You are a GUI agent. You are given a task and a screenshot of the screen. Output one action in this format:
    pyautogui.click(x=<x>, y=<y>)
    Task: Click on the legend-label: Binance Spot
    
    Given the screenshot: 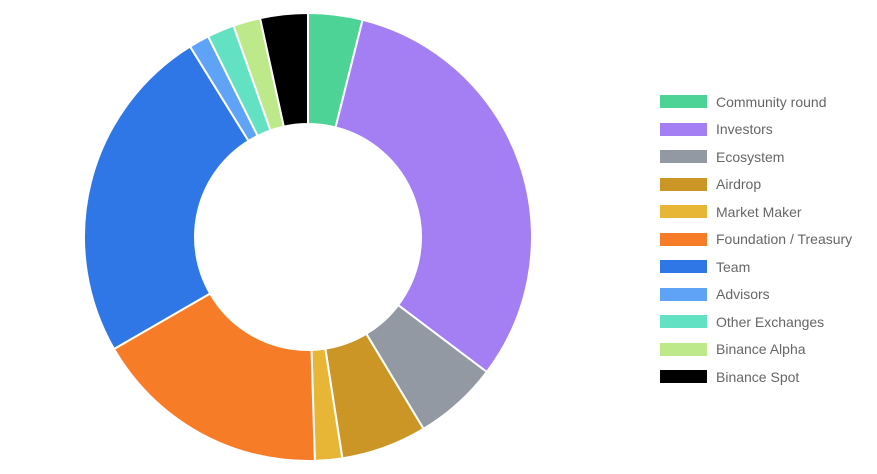 What is the action you would take?
    pyautogui.click(x=758, y=376)
    